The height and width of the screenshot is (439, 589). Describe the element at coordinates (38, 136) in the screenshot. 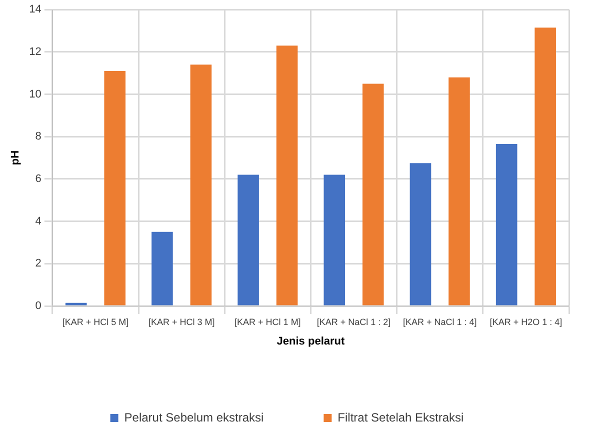

I see `y-tick-label: 8` at that location.